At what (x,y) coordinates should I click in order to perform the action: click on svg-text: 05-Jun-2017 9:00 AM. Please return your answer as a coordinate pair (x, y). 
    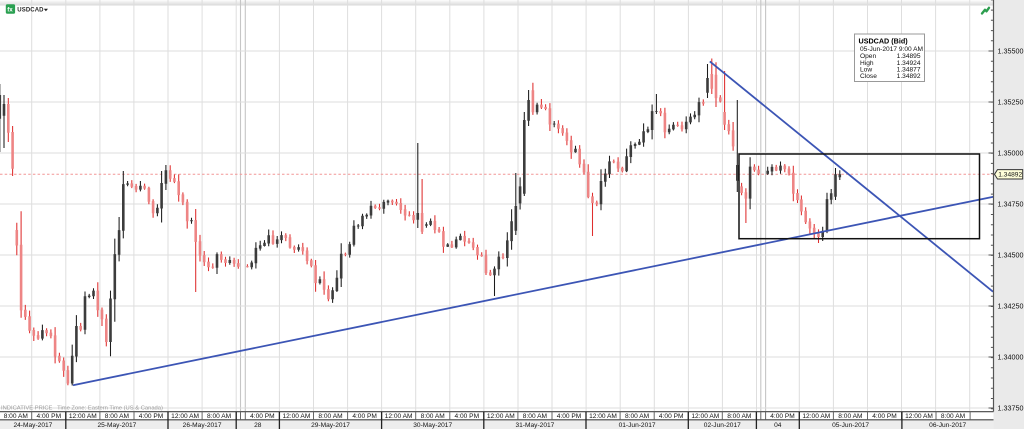
    Looking at the image, I should click on (891, 49).